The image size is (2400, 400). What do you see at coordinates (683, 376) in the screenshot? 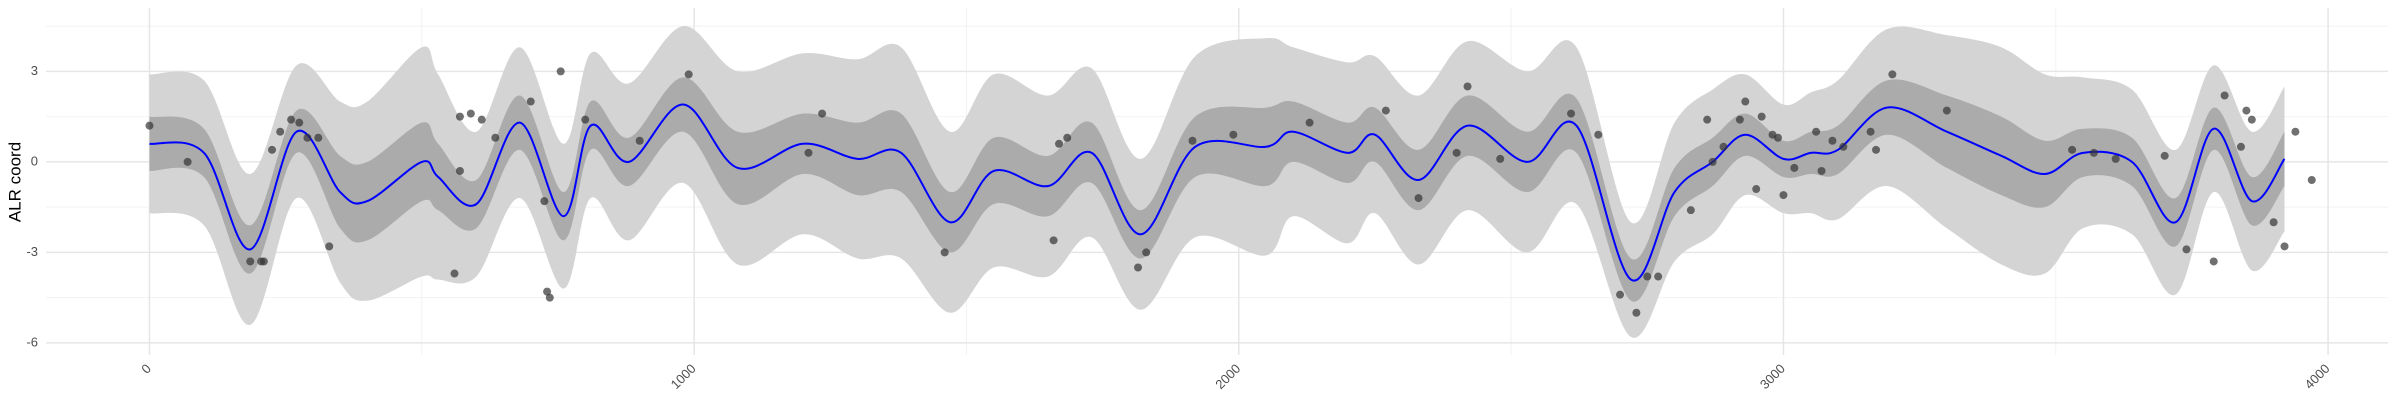
I see `x-tick-label: 1000` at bounding box center [683, 376].